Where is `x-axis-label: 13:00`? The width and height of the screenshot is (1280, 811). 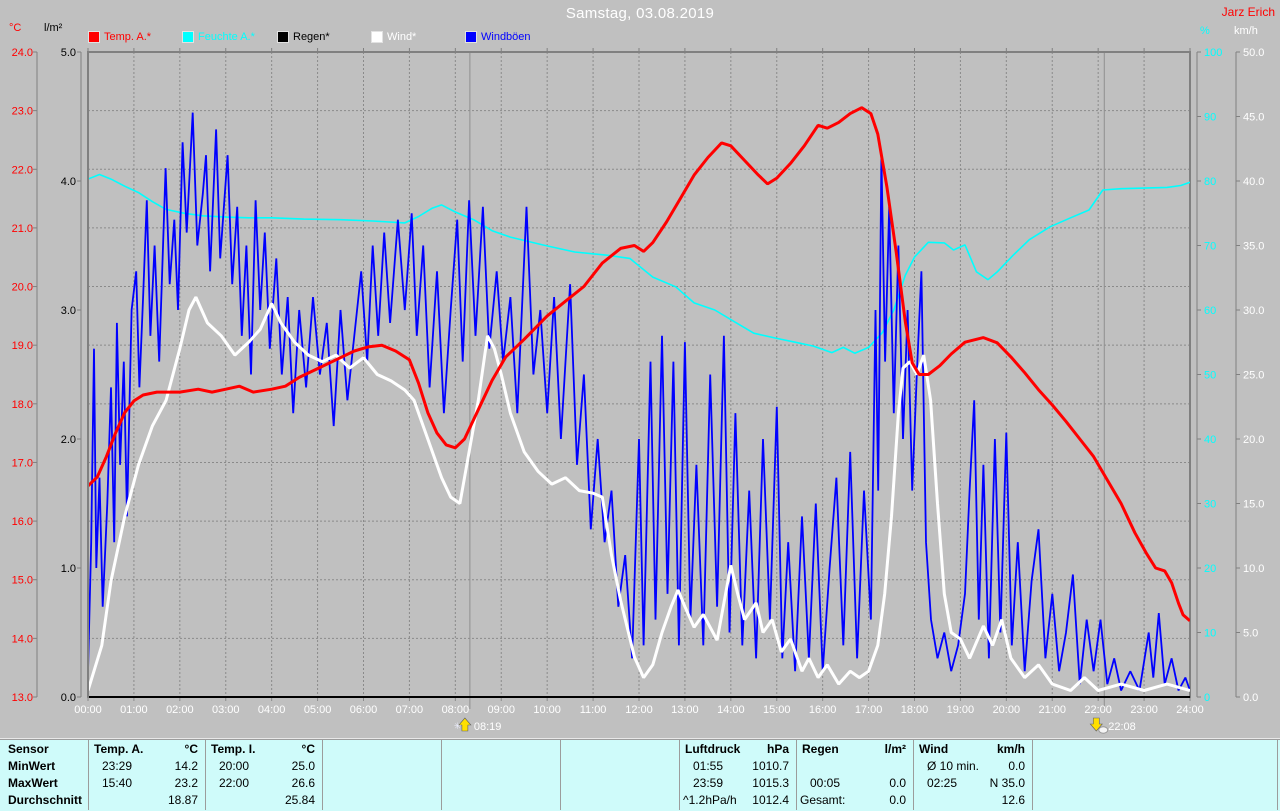 x-axis-label: 13:00 is located at coordinates (685, 710).